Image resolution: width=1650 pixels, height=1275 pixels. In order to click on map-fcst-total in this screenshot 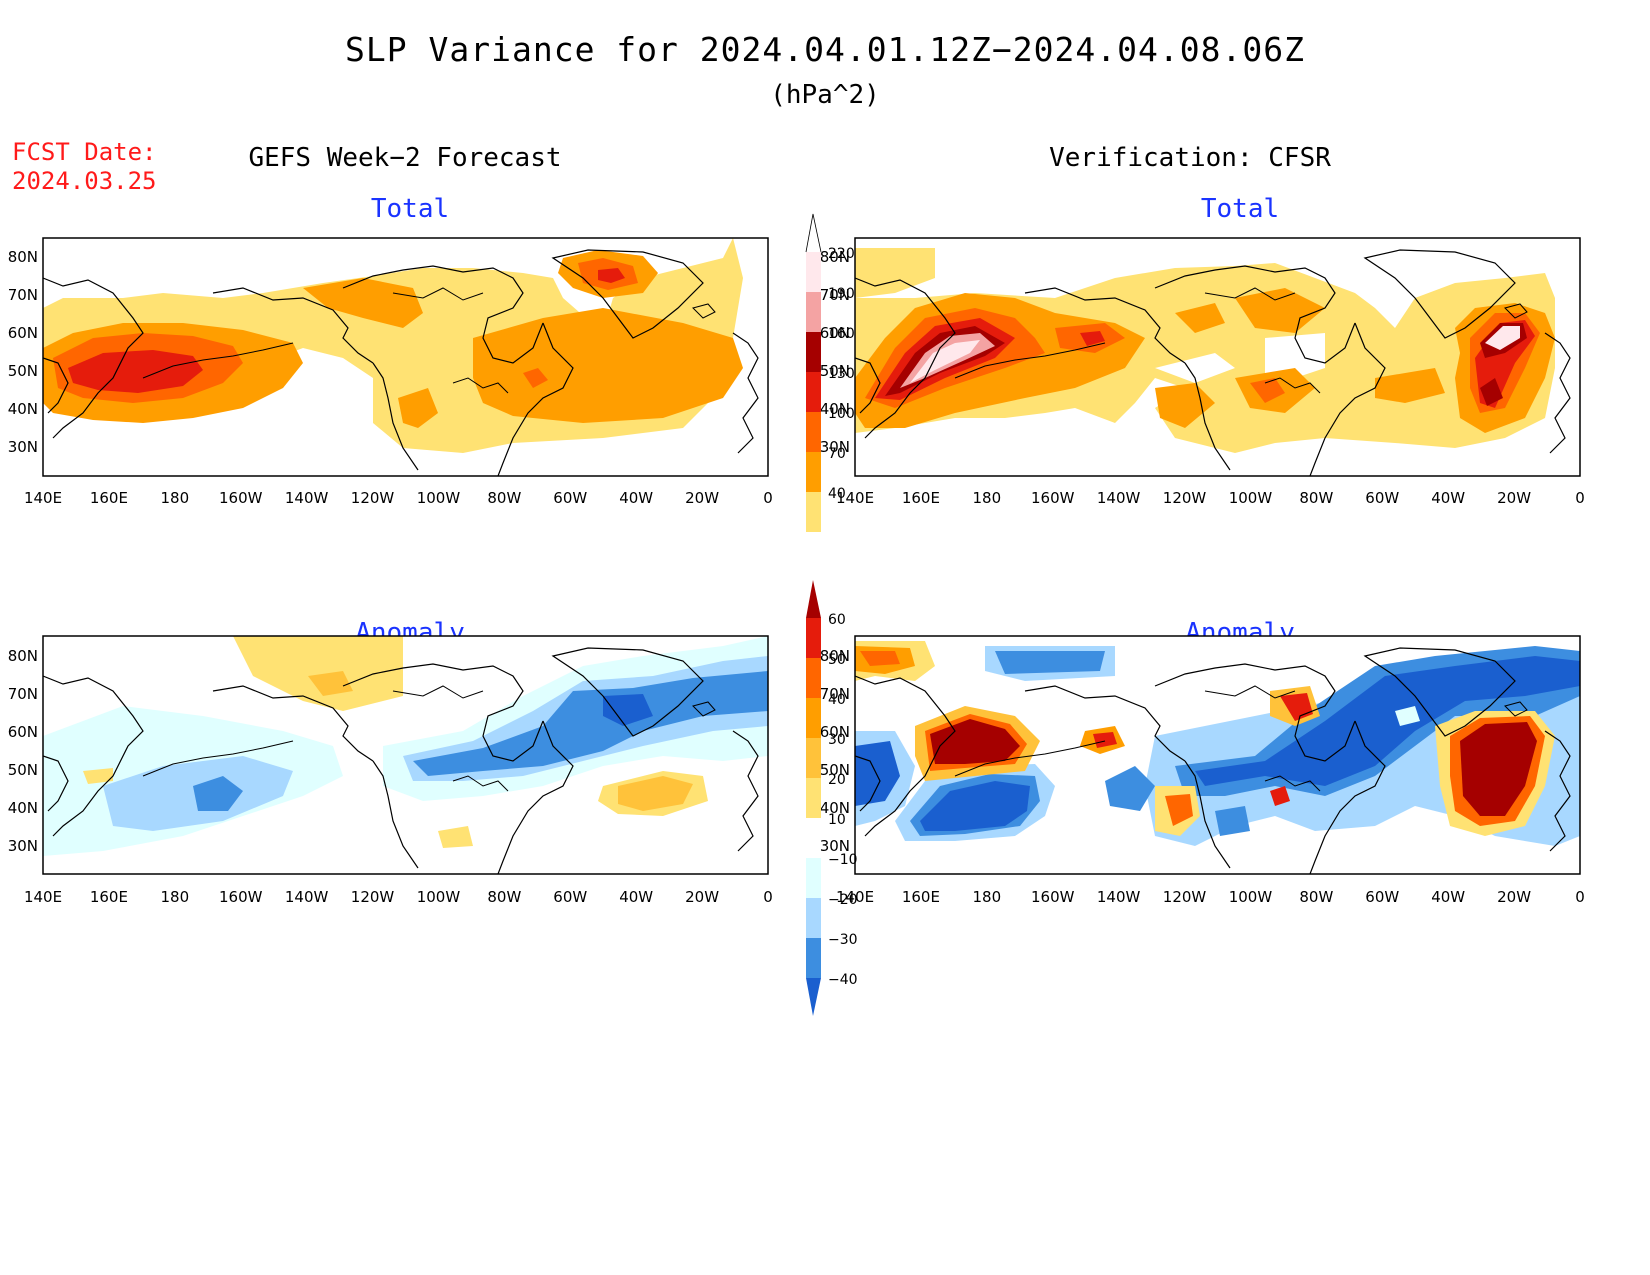, I will do `click(405, 357)`.